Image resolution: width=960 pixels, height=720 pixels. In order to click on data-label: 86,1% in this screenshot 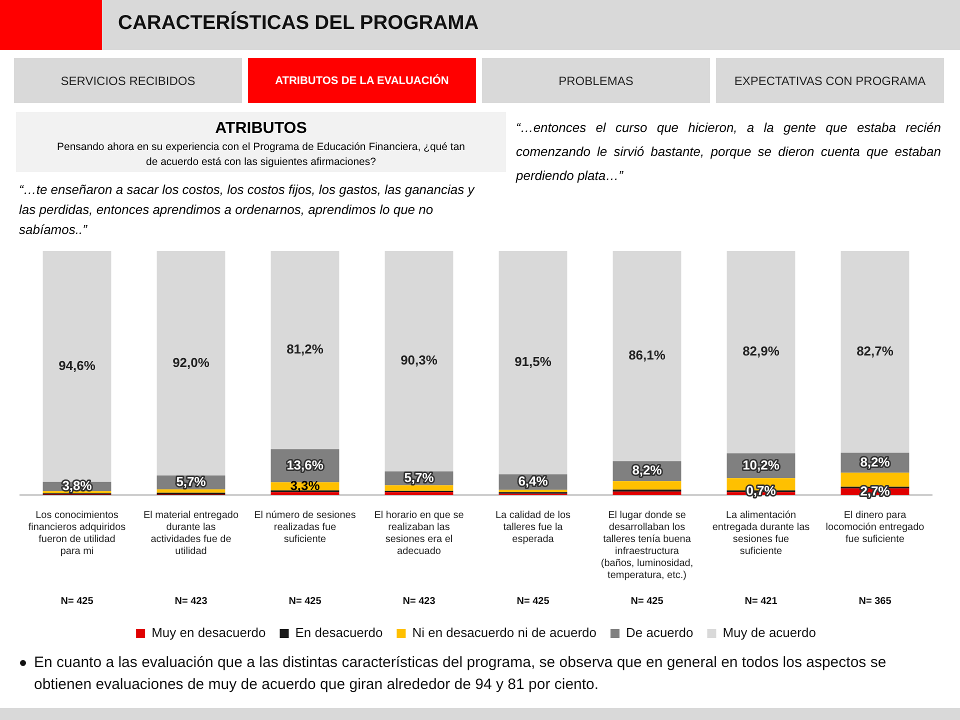, I will do `click(647, 355)`.